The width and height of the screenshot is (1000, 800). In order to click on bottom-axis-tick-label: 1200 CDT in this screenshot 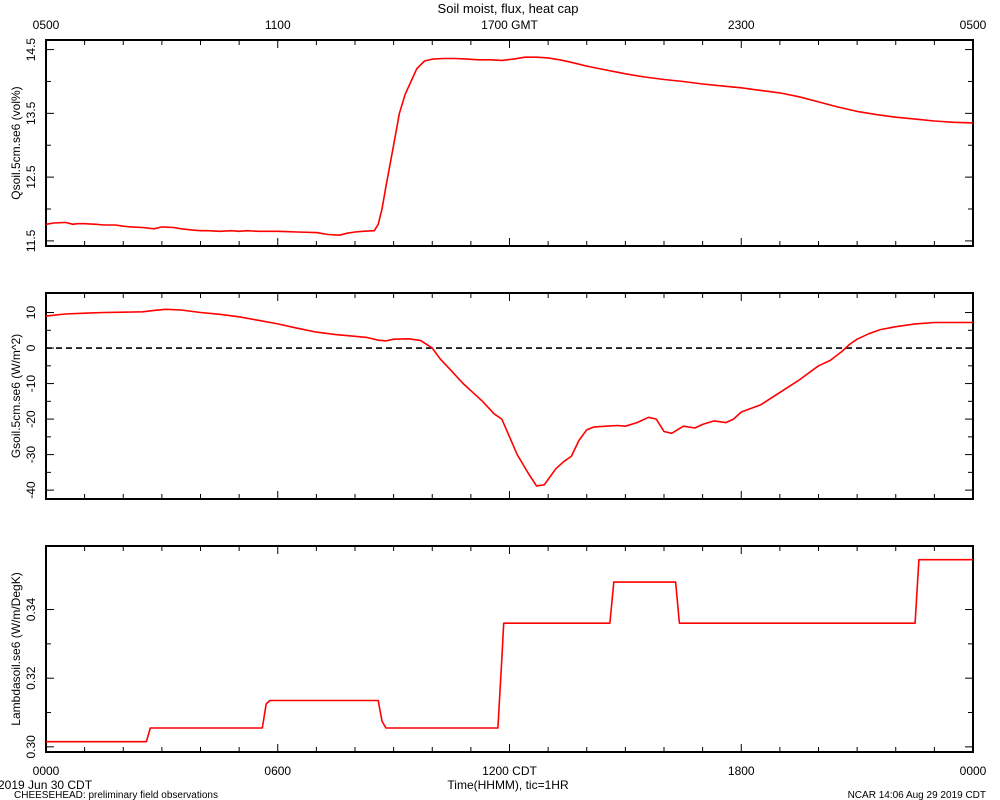, I will do `click(509, 771)`.